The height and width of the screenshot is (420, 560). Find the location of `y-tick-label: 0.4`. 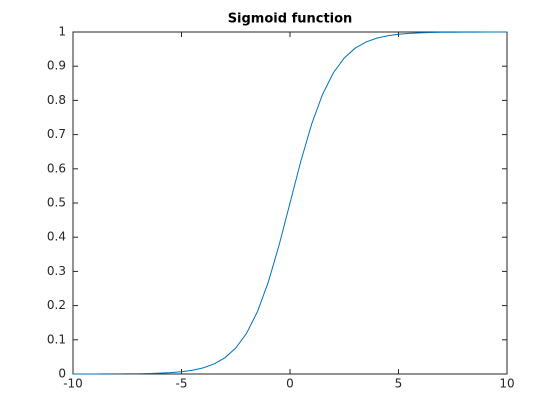

y-tick-label: 0.4 is located at coordinates (56, 237).